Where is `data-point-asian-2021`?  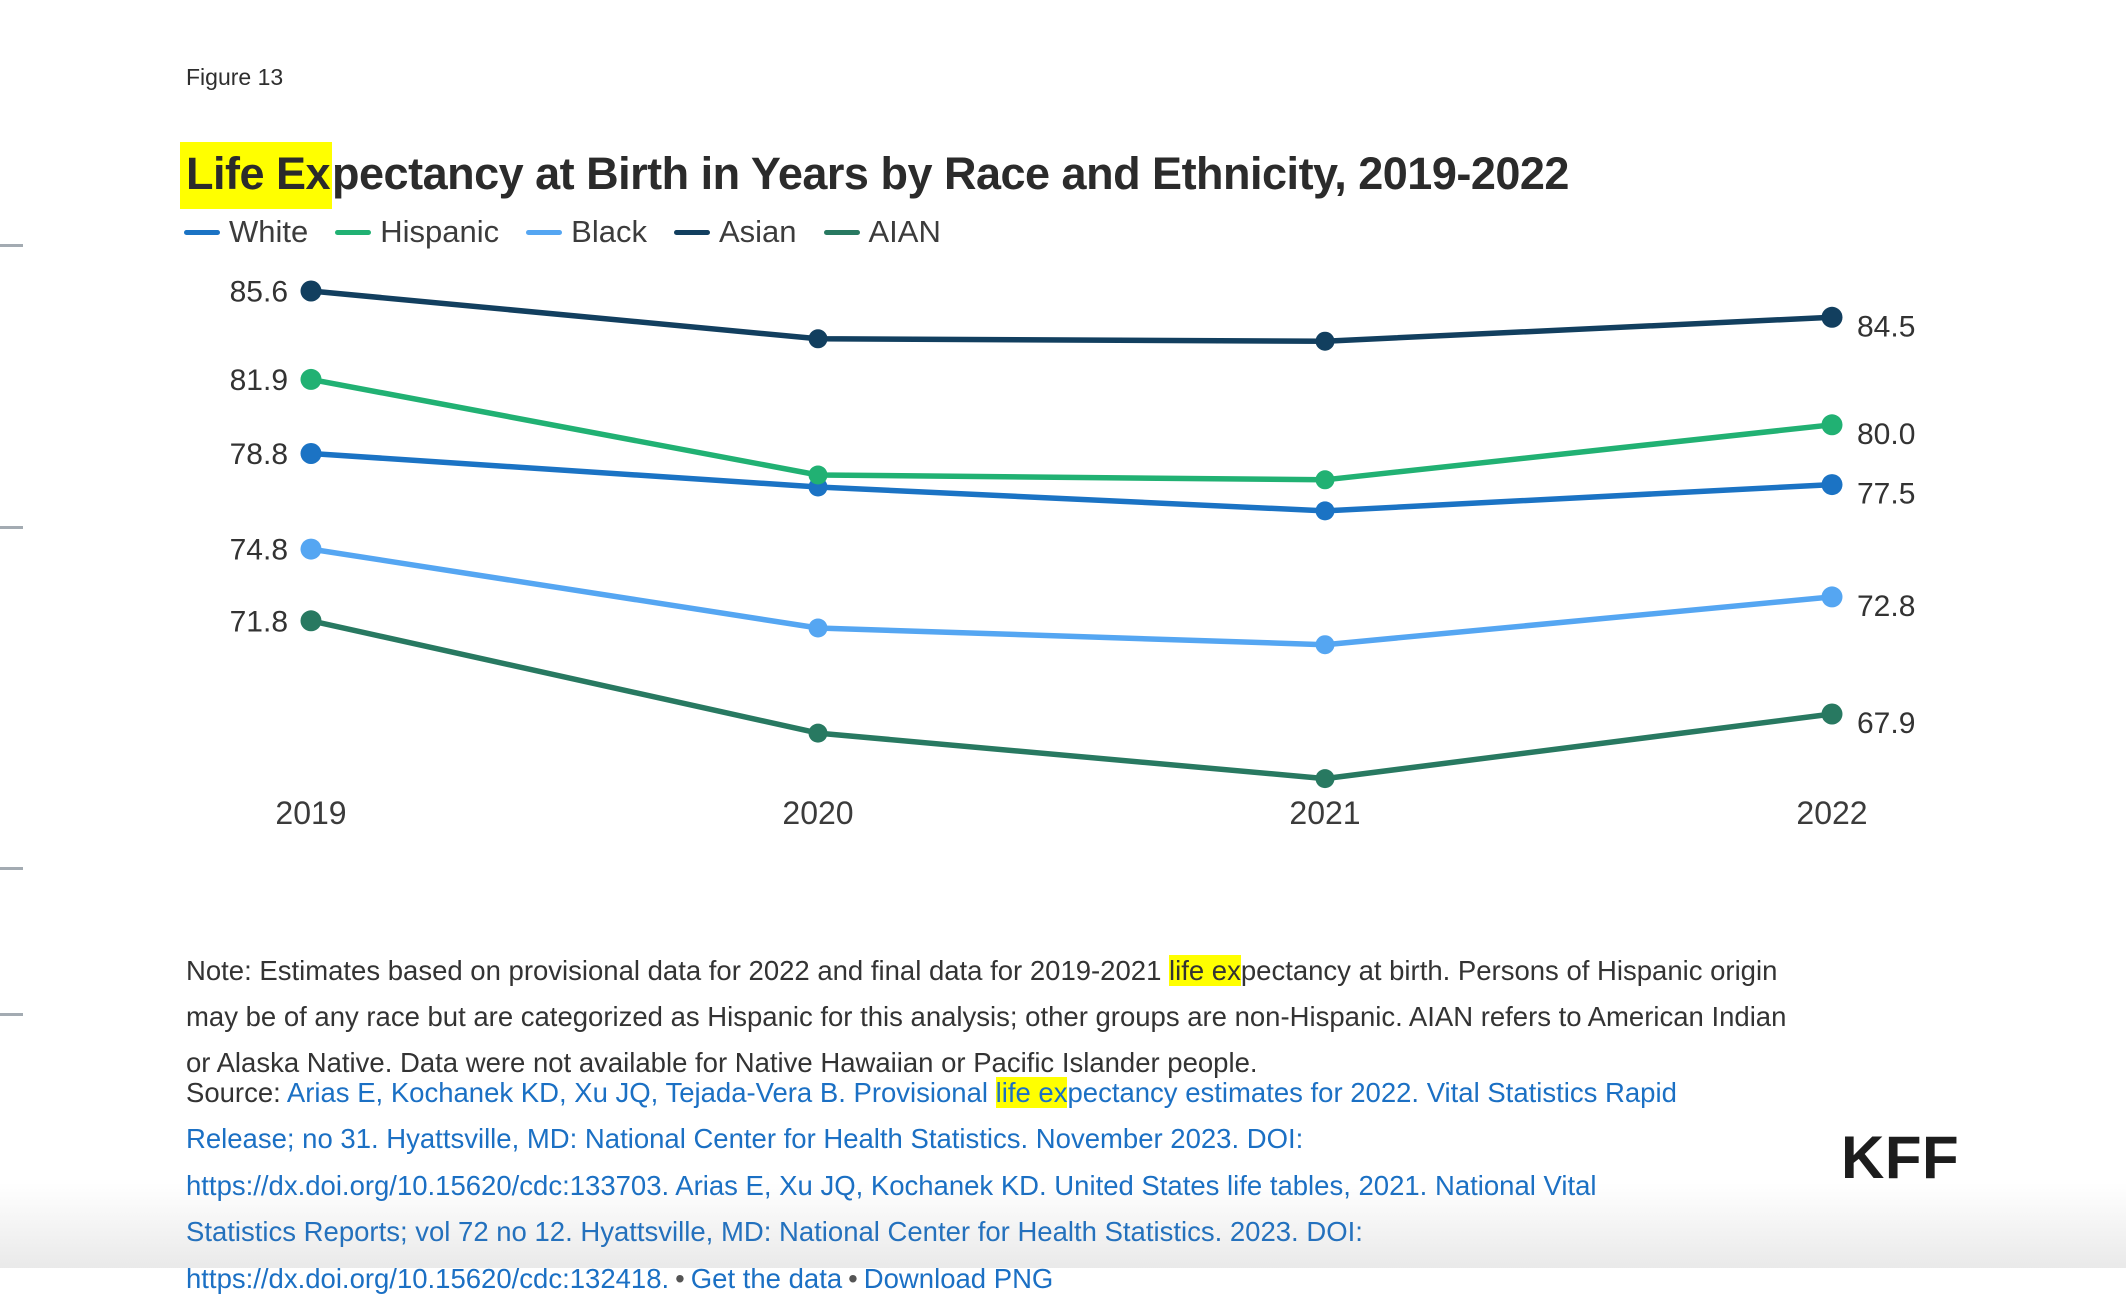
data-point-asian-2021 is located at coordinates (1325, 341).